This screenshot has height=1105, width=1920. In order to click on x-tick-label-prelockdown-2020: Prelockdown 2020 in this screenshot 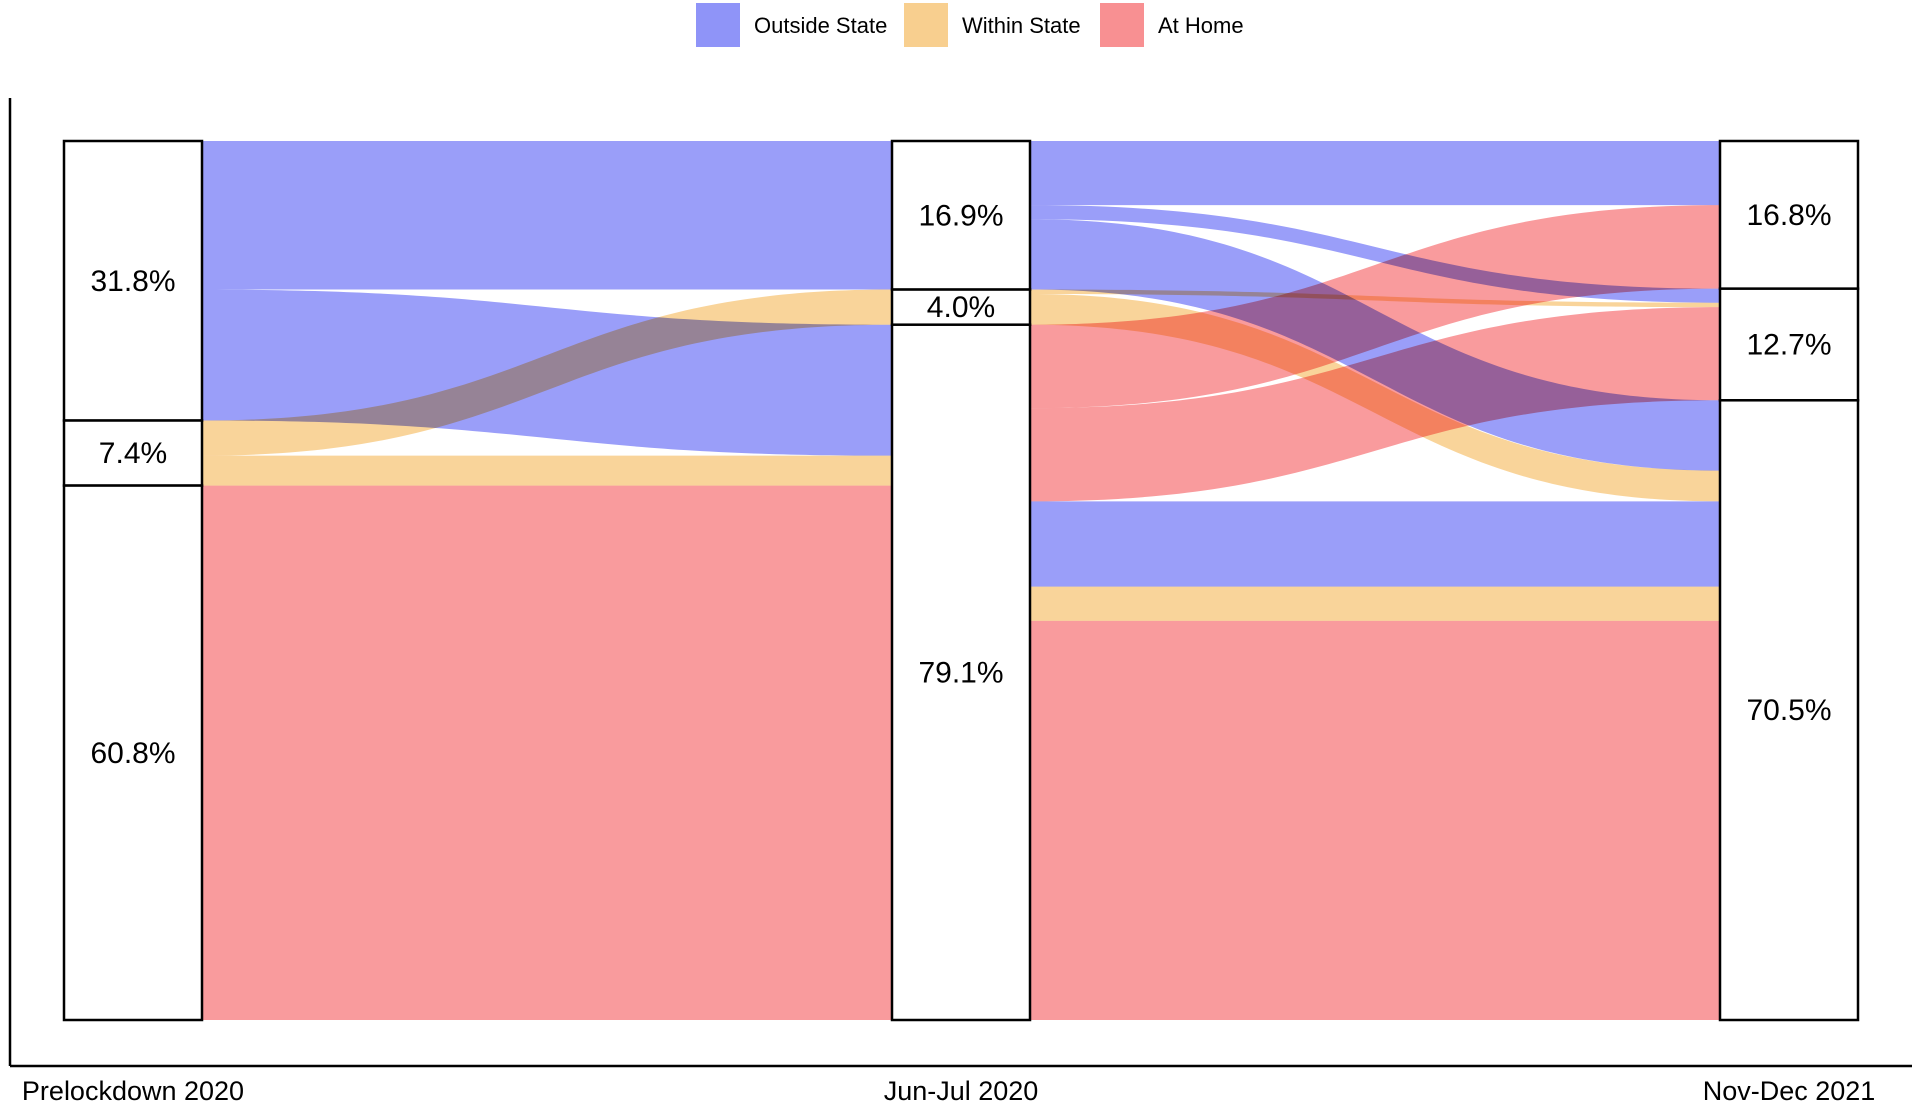, I will do `click(133, 1090)`.